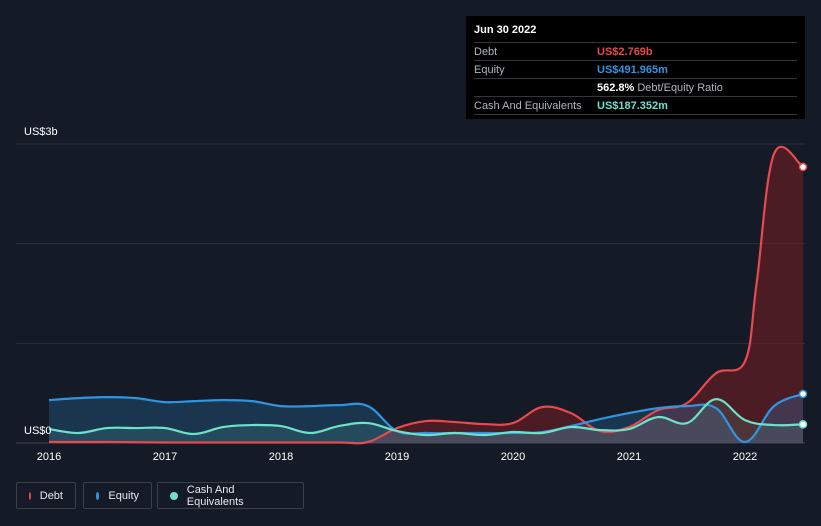  Describe the element at coordinates (513, 457) in the screenshot. I see `x-tick-label: 2020` at that location.